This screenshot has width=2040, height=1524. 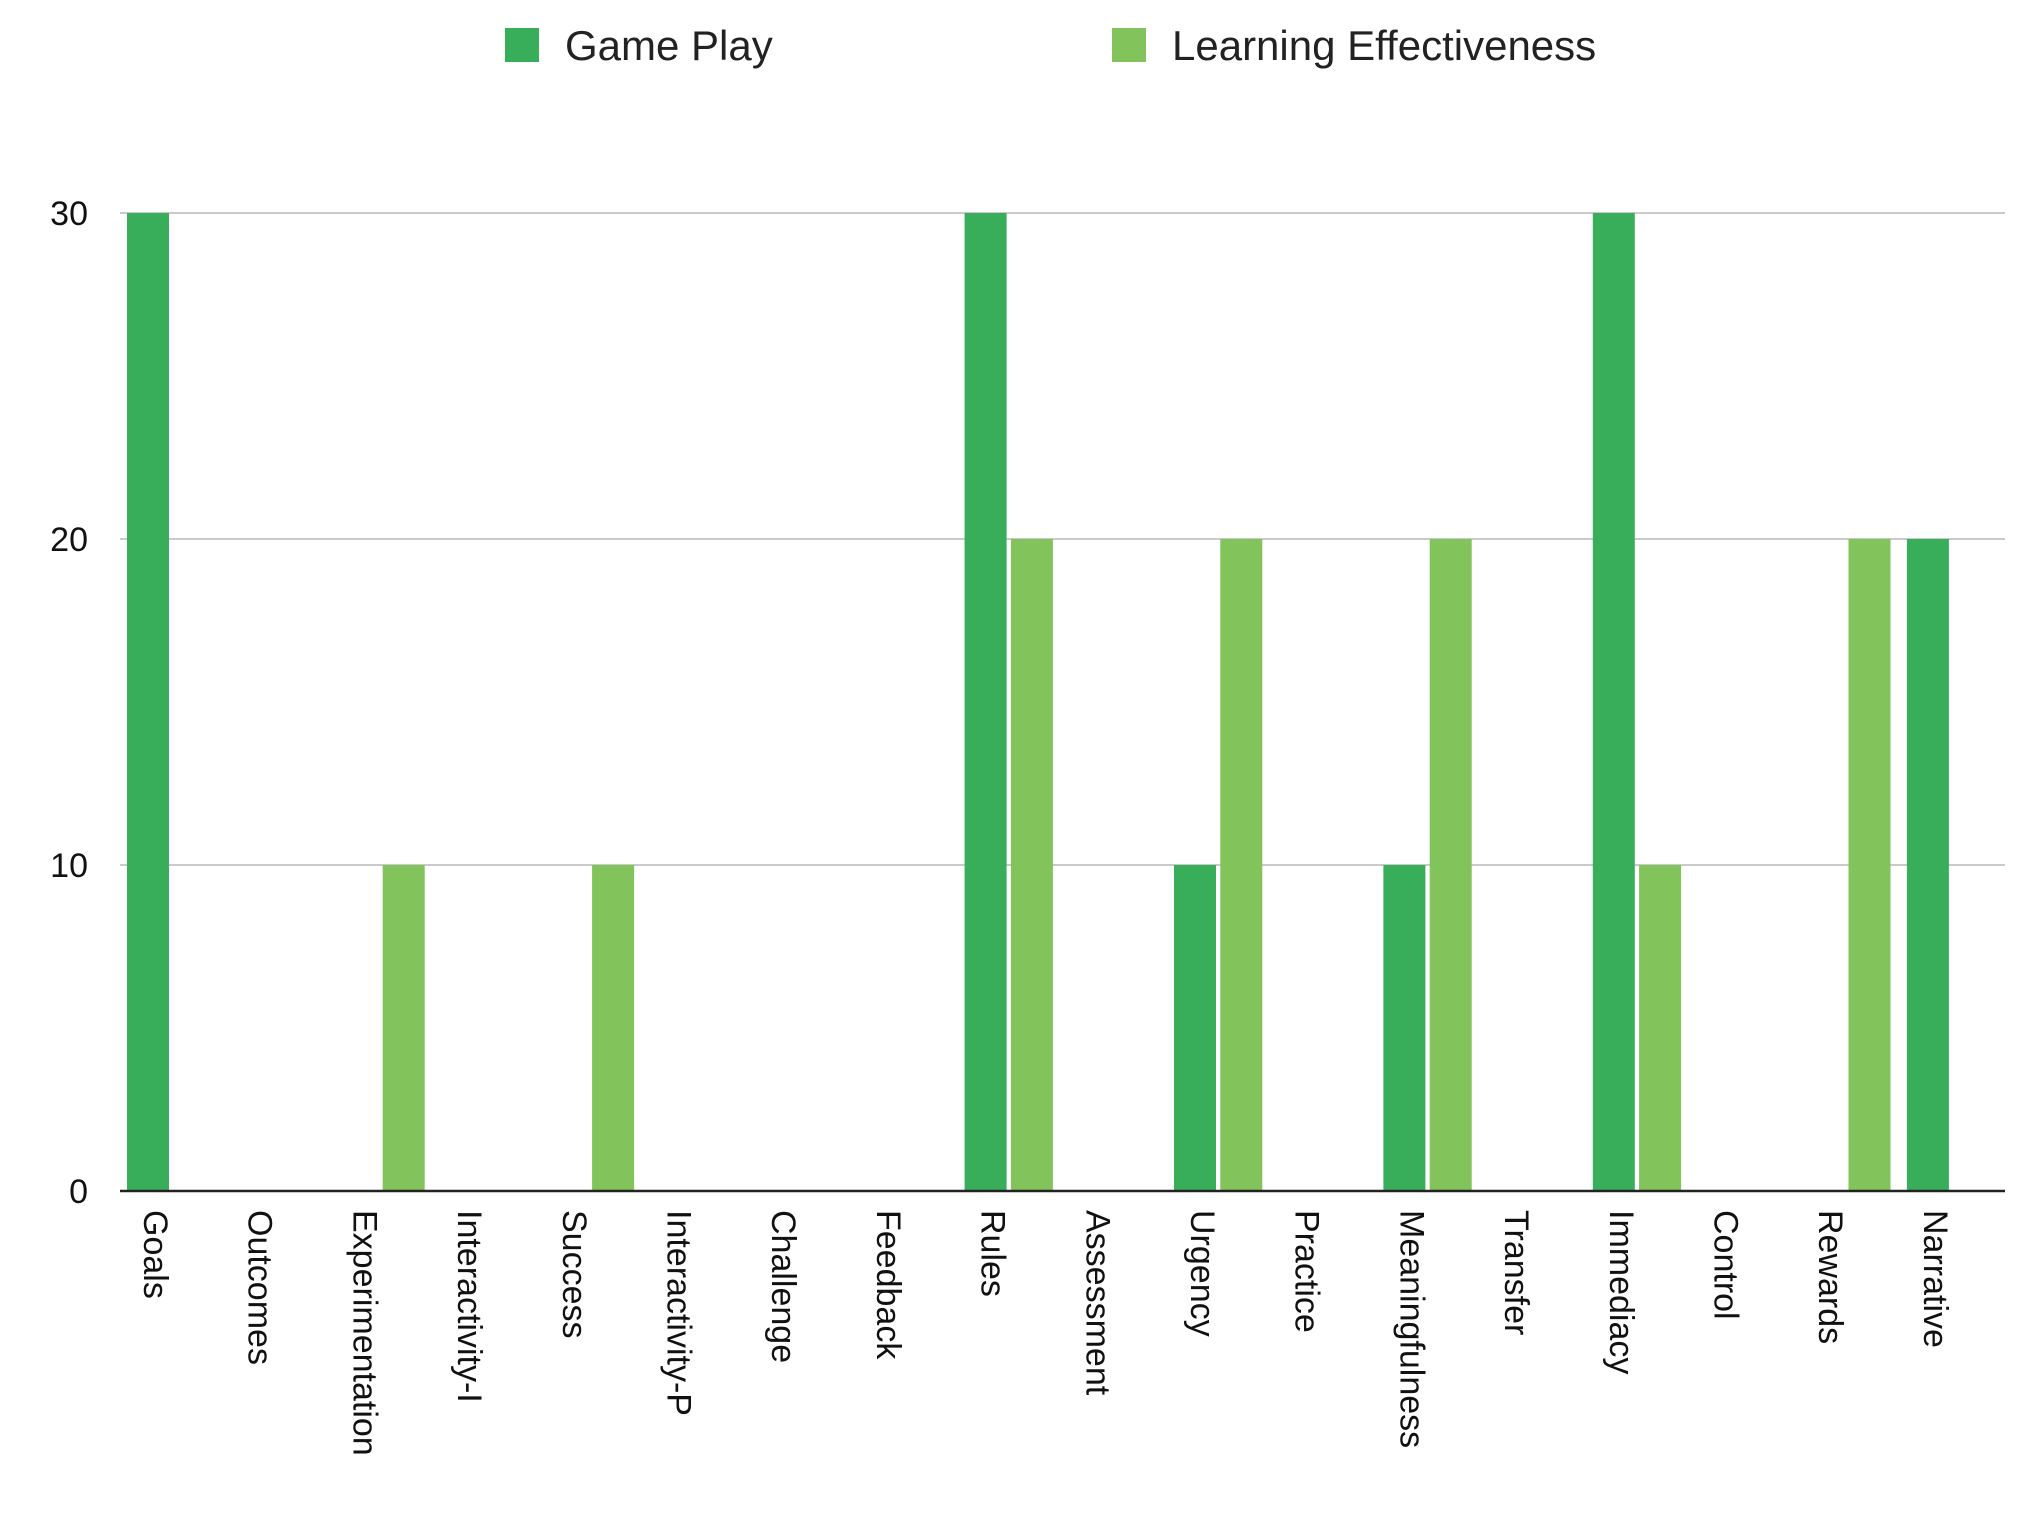 I want to click on x-tick-label: Interactivity-P, so click(x=679, y=1313).